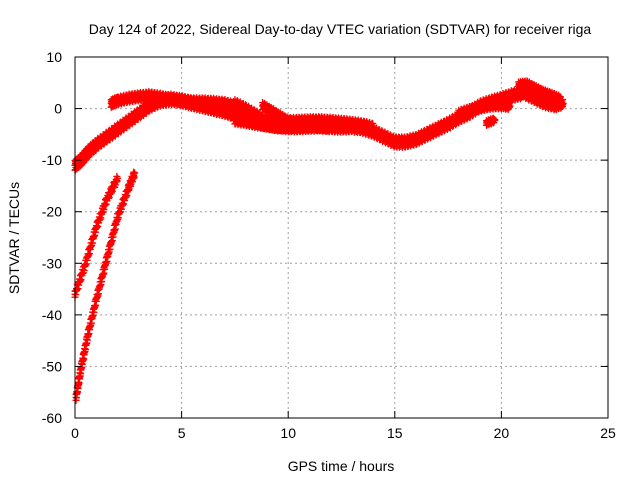 The image size is (640, 480). What do you see at coordinates (54, 57) in the screenshot?
I see `y-tick-label: 10` at bounding box center [54, 57].